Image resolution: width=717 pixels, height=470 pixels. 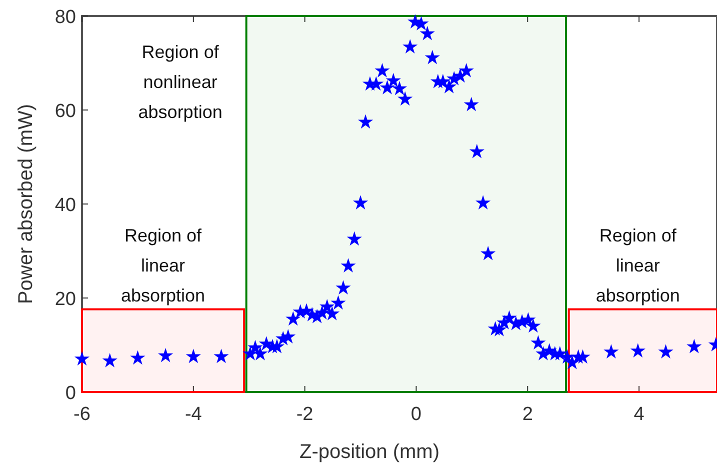 I want to click on y-axis-title: Power absorbed (mW), so click(x=26, y=204).